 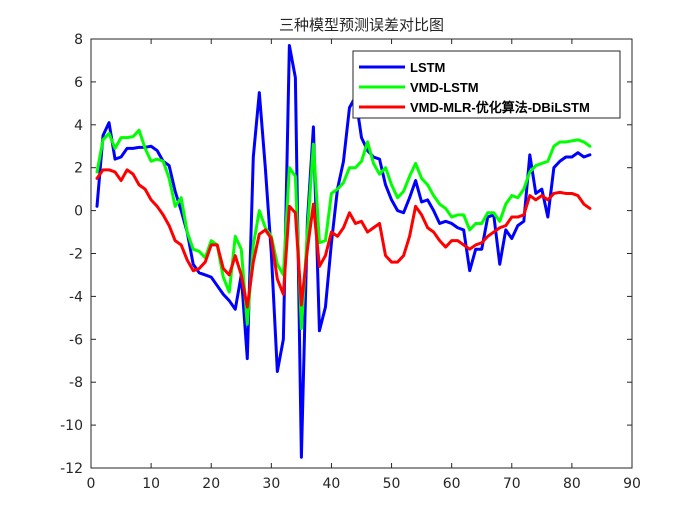 I want to click on y-tick-label: 4, so click(x=78, y=126).